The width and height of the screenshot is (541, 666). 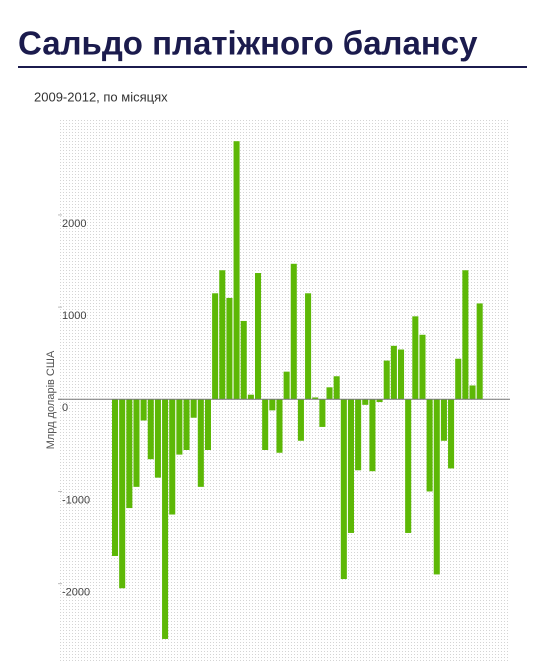 What do you see at coordinates (74, 316) in the screenshot?
I see `y-tick-label: 1000` at bounding box center [74, 316].